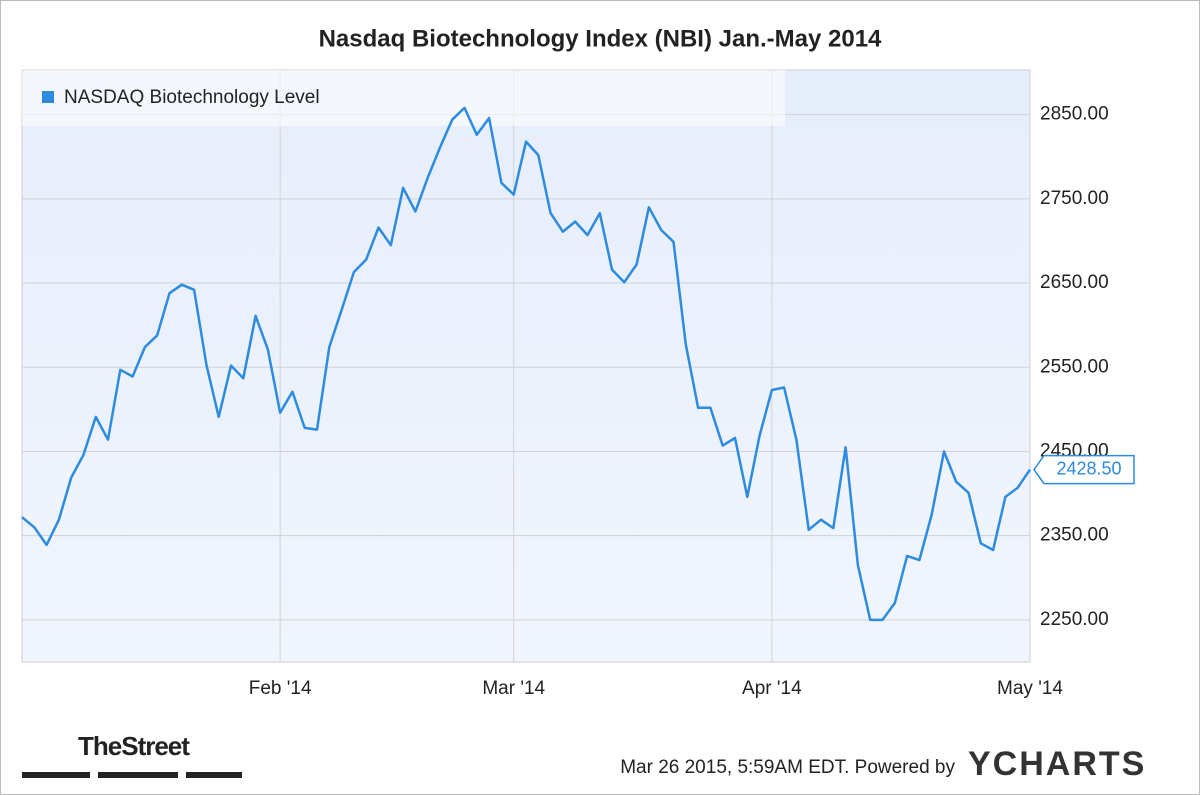 The height and width of the screenshot is (795, 1200). I want to click on y-tick-label: 2250.00, so click(1074, 619).